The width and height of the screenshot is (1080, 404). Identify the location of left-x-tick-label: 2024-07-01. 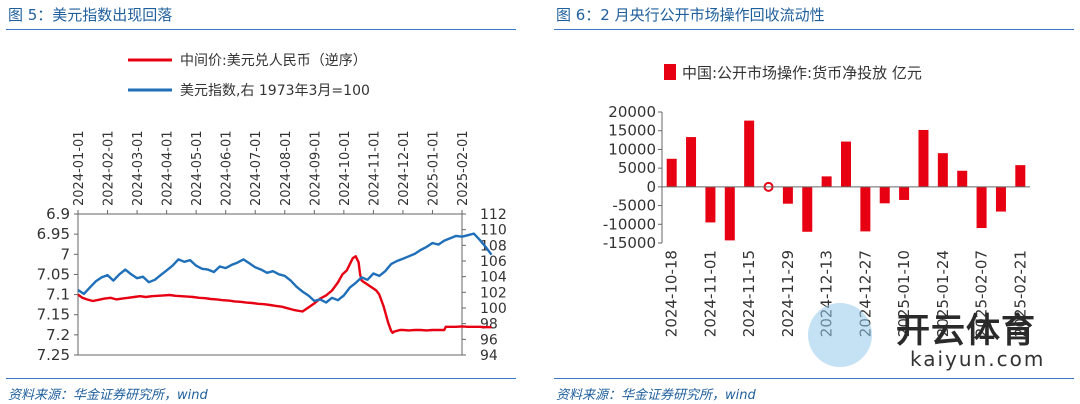
(256, 168).